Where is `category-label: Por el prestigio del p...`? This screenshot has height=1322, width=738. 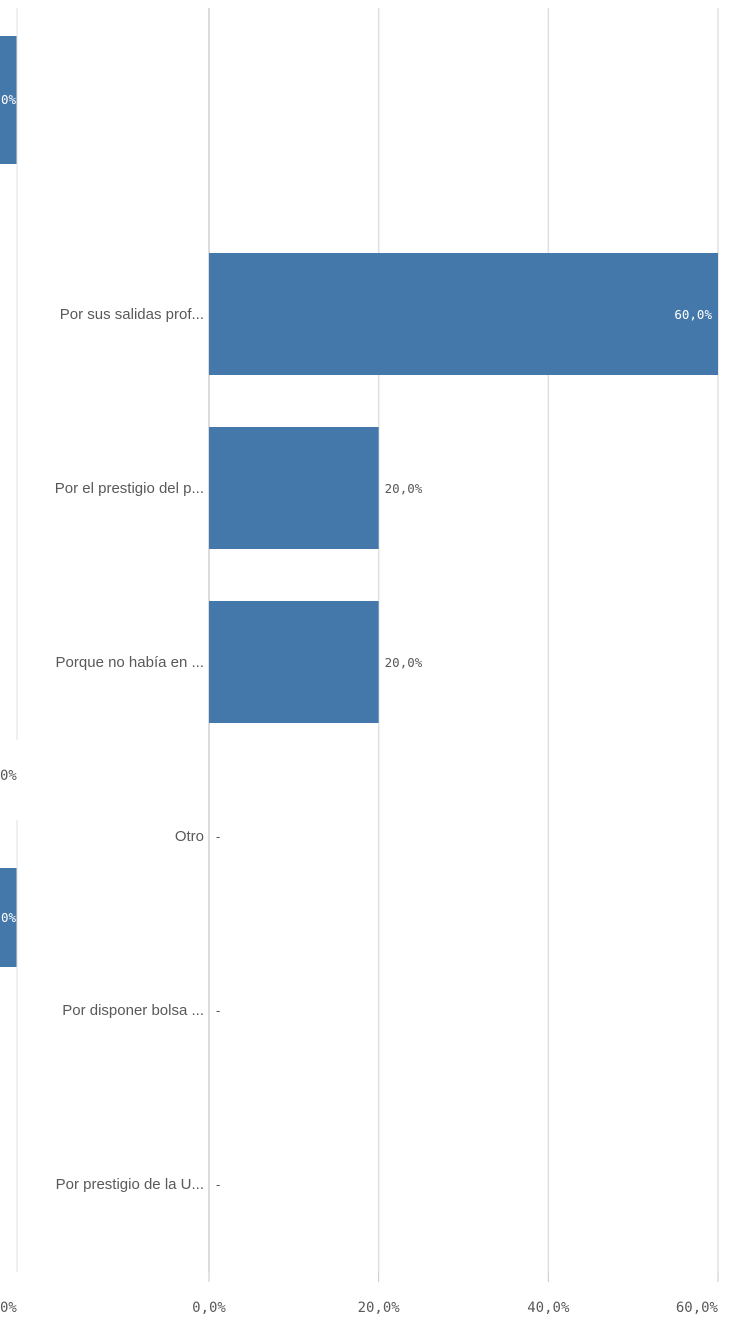
category-label: Por el prestigio del p... is located at coordinates (129, 488).